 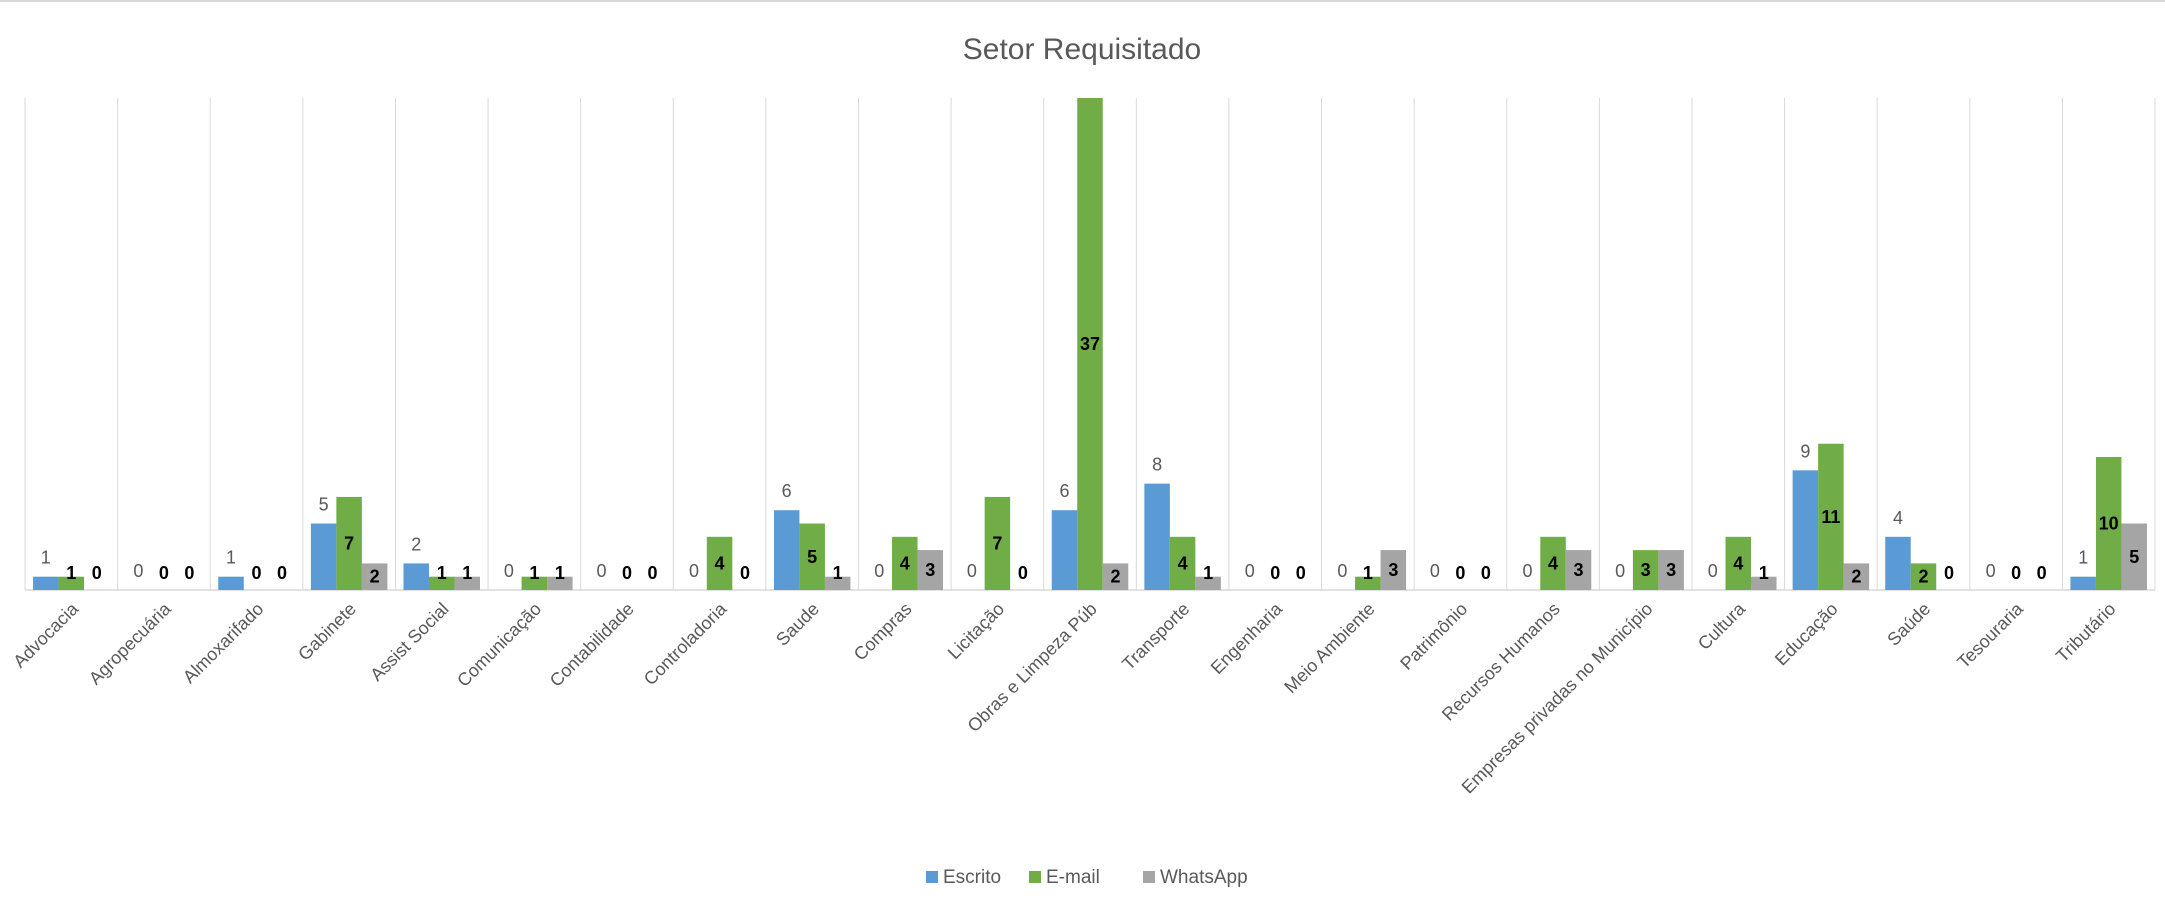 What do you see at coordinates (409, 642) in the screenshot?
I see `category-label-assist-social: Assist Social` at bounding box center [409, 642].